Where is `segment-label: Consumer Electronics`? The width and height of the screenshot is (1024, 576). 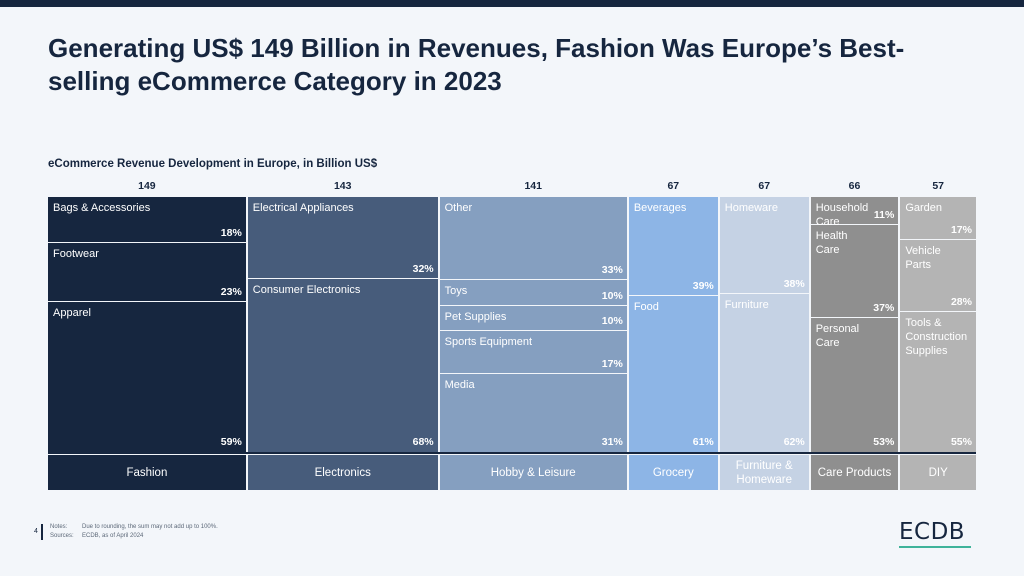 segment-label: Consumer Electronics is located at coordinates (306, 289).